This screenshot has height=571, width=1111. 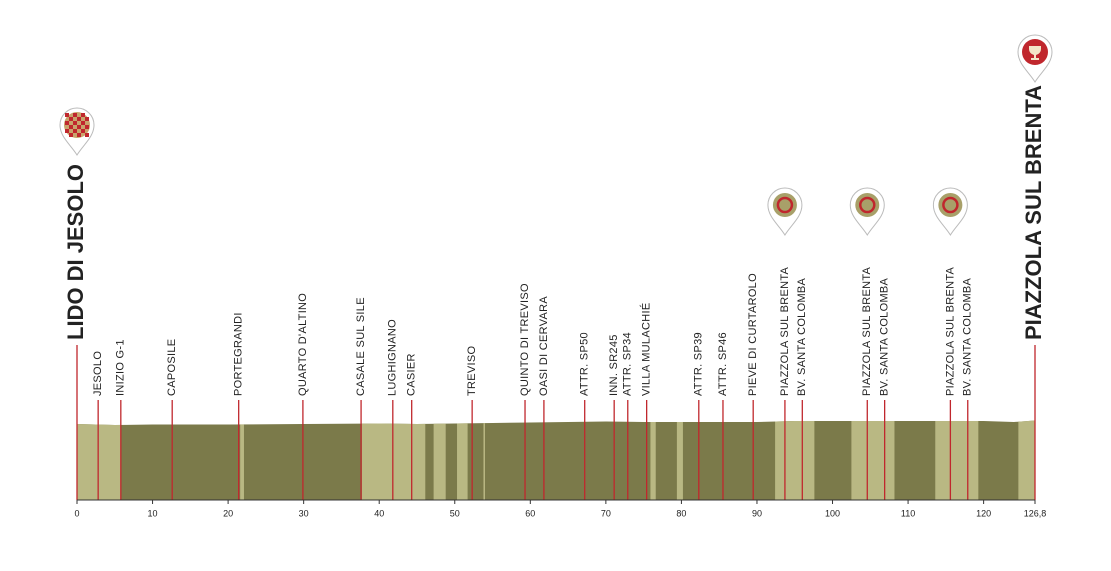 I want to click on place-label: INIZIO G-1, so click(x=121, y=367).